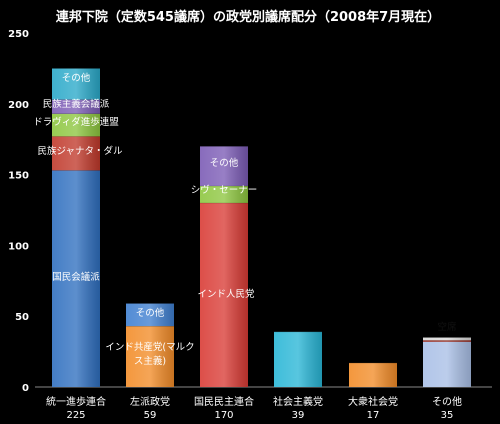 The width and height of the screenshot is (500, 424). What do you see at coordinates (150, 401) in the screenshot?
I see `category-label: 左派政党` at bounding box center [150, 401].